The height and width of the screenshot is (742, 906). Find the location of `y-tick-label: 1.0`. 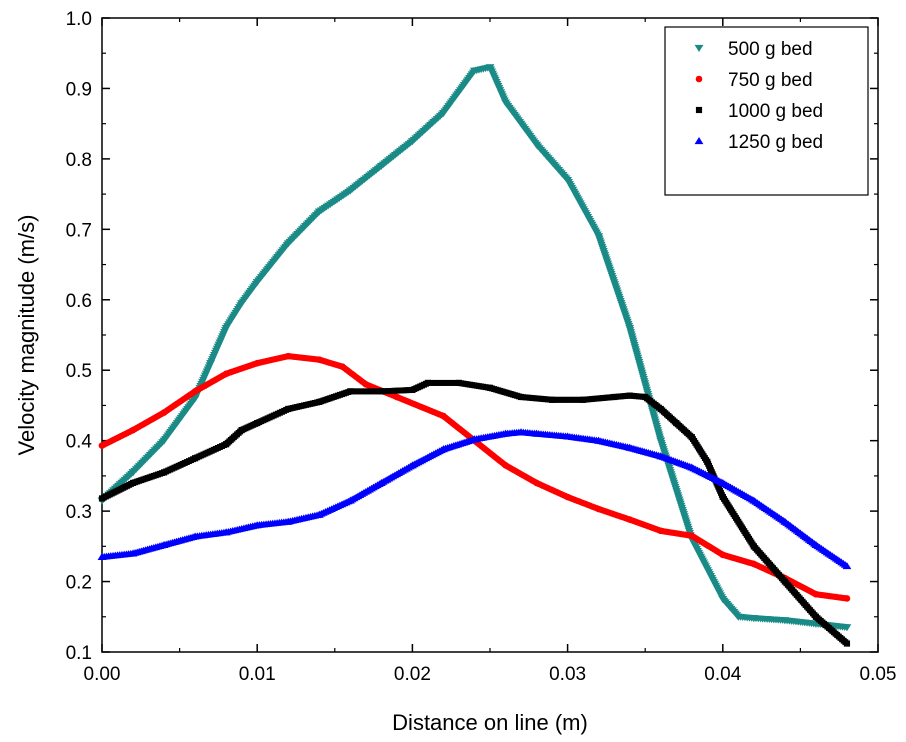

y-tick-label: 1.0 is located at coordinates (79, 19).